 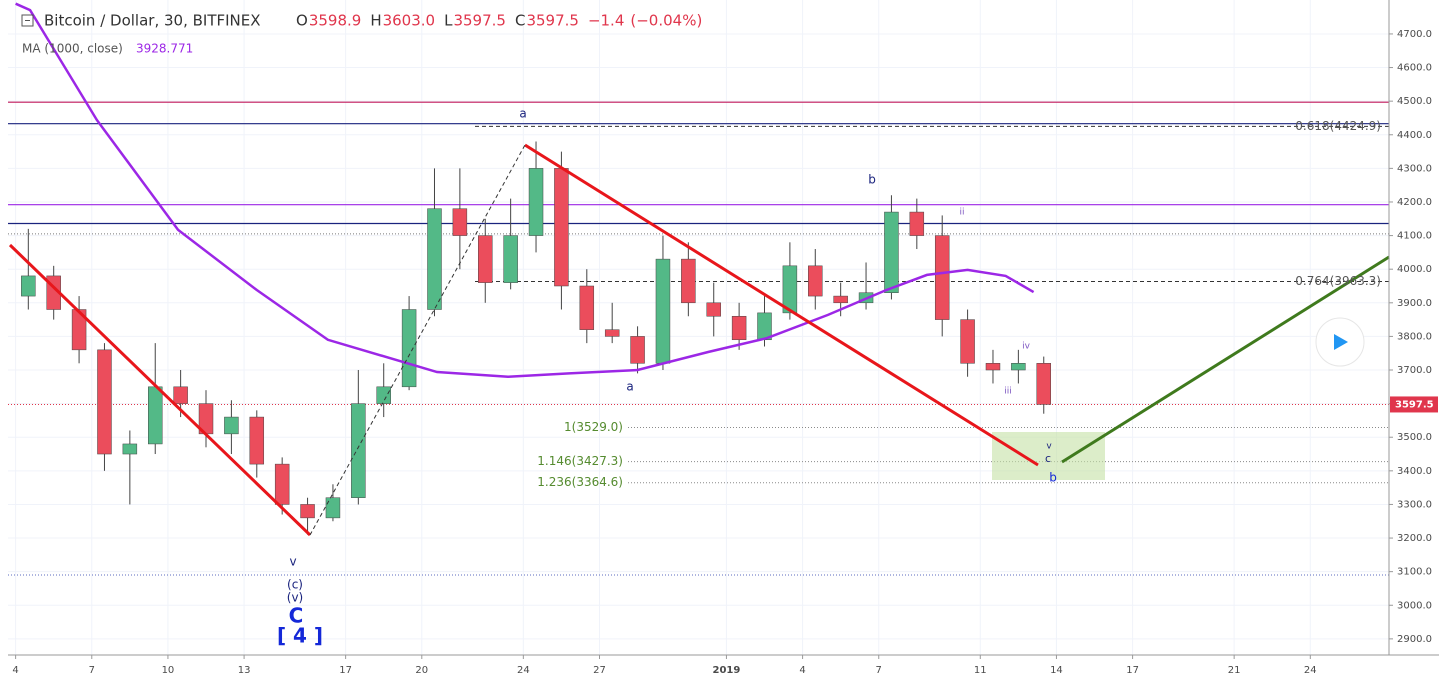 I want to click on x-tick-label: 13, so click(x=244, y=670).